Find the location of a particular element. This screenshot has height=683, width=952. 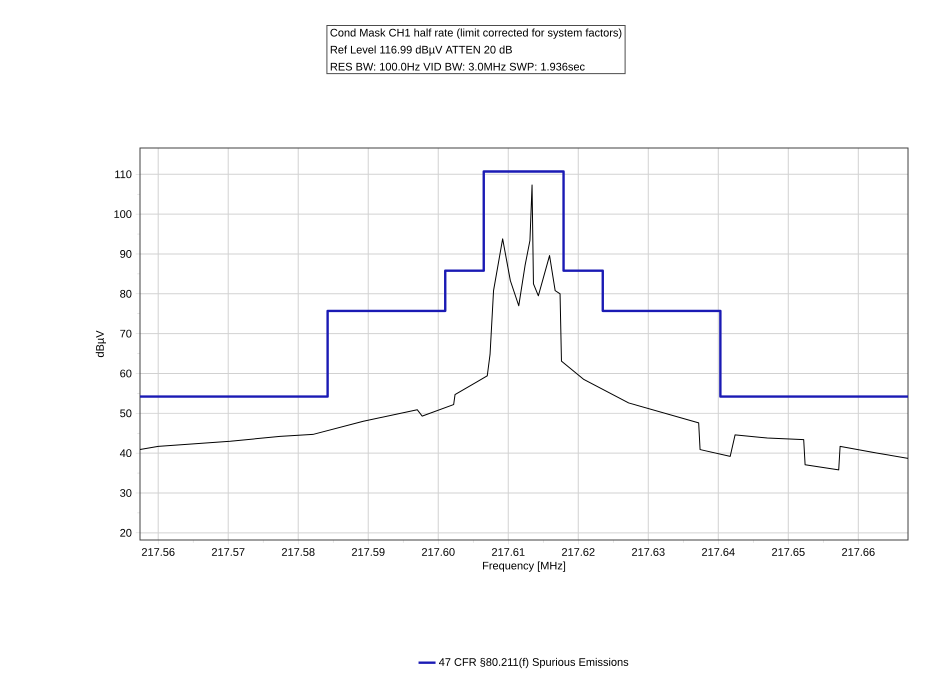

x-tick-label: 217.59 is located at coordinates (368, 552).